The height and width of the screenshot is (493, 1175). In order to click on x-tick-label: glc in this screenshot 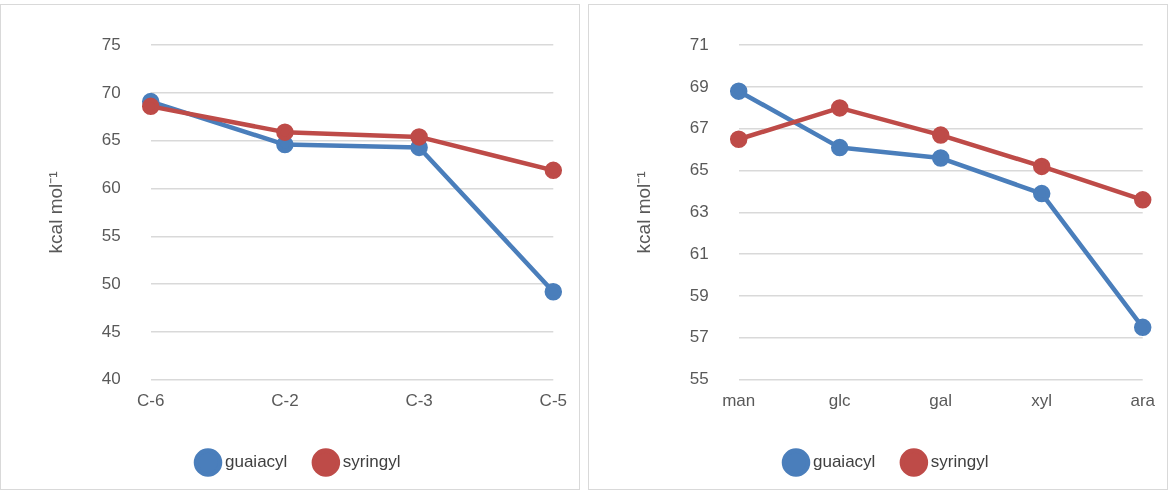, I will do `click(840, 401)`.